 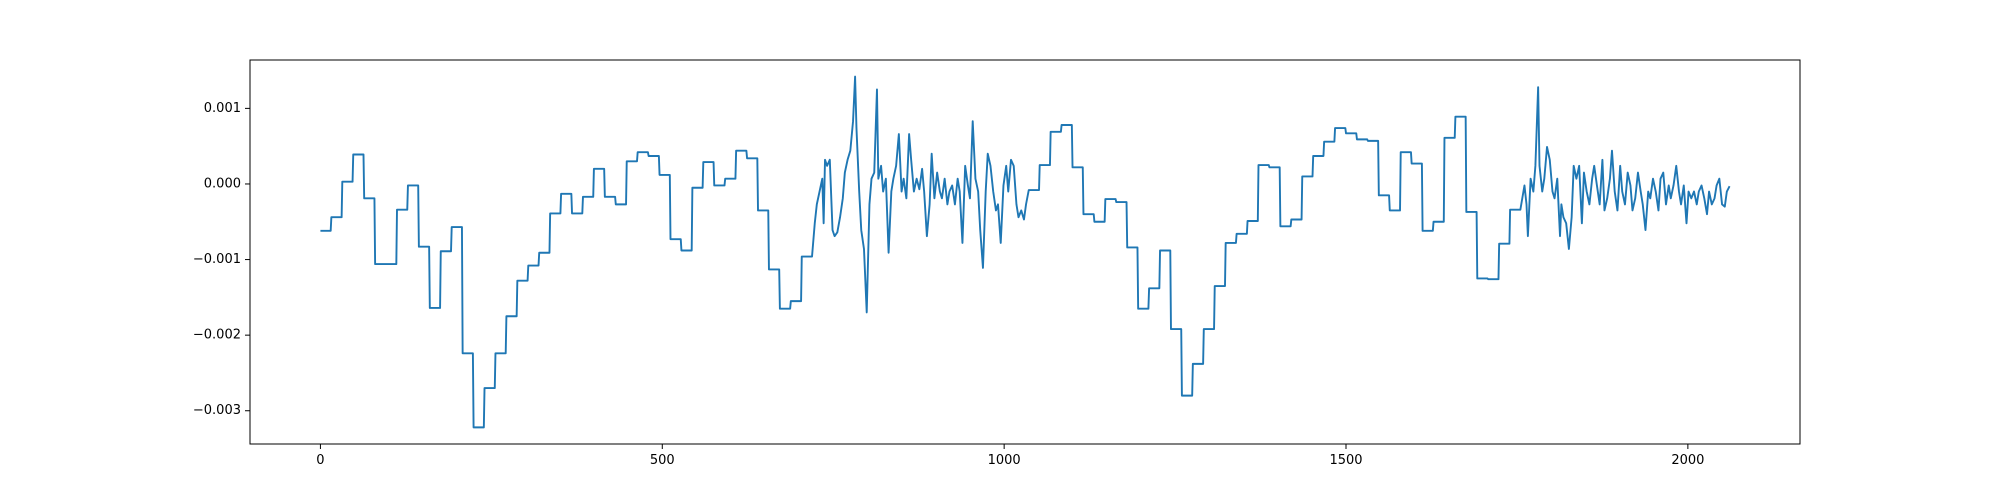 What do you see at coordinates (217, 259) in the screenshot?
I see `y-tick-label: −0.001` at bounding box center [217, 259].